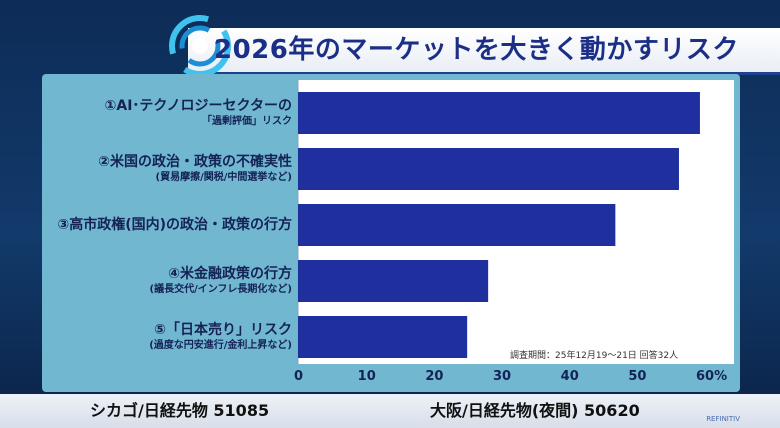 The width and height of the screenshot is (780, 428). I want to click on ticker-osaka: 大阪/日経先物(夜間) 50620, so click(535, 410).